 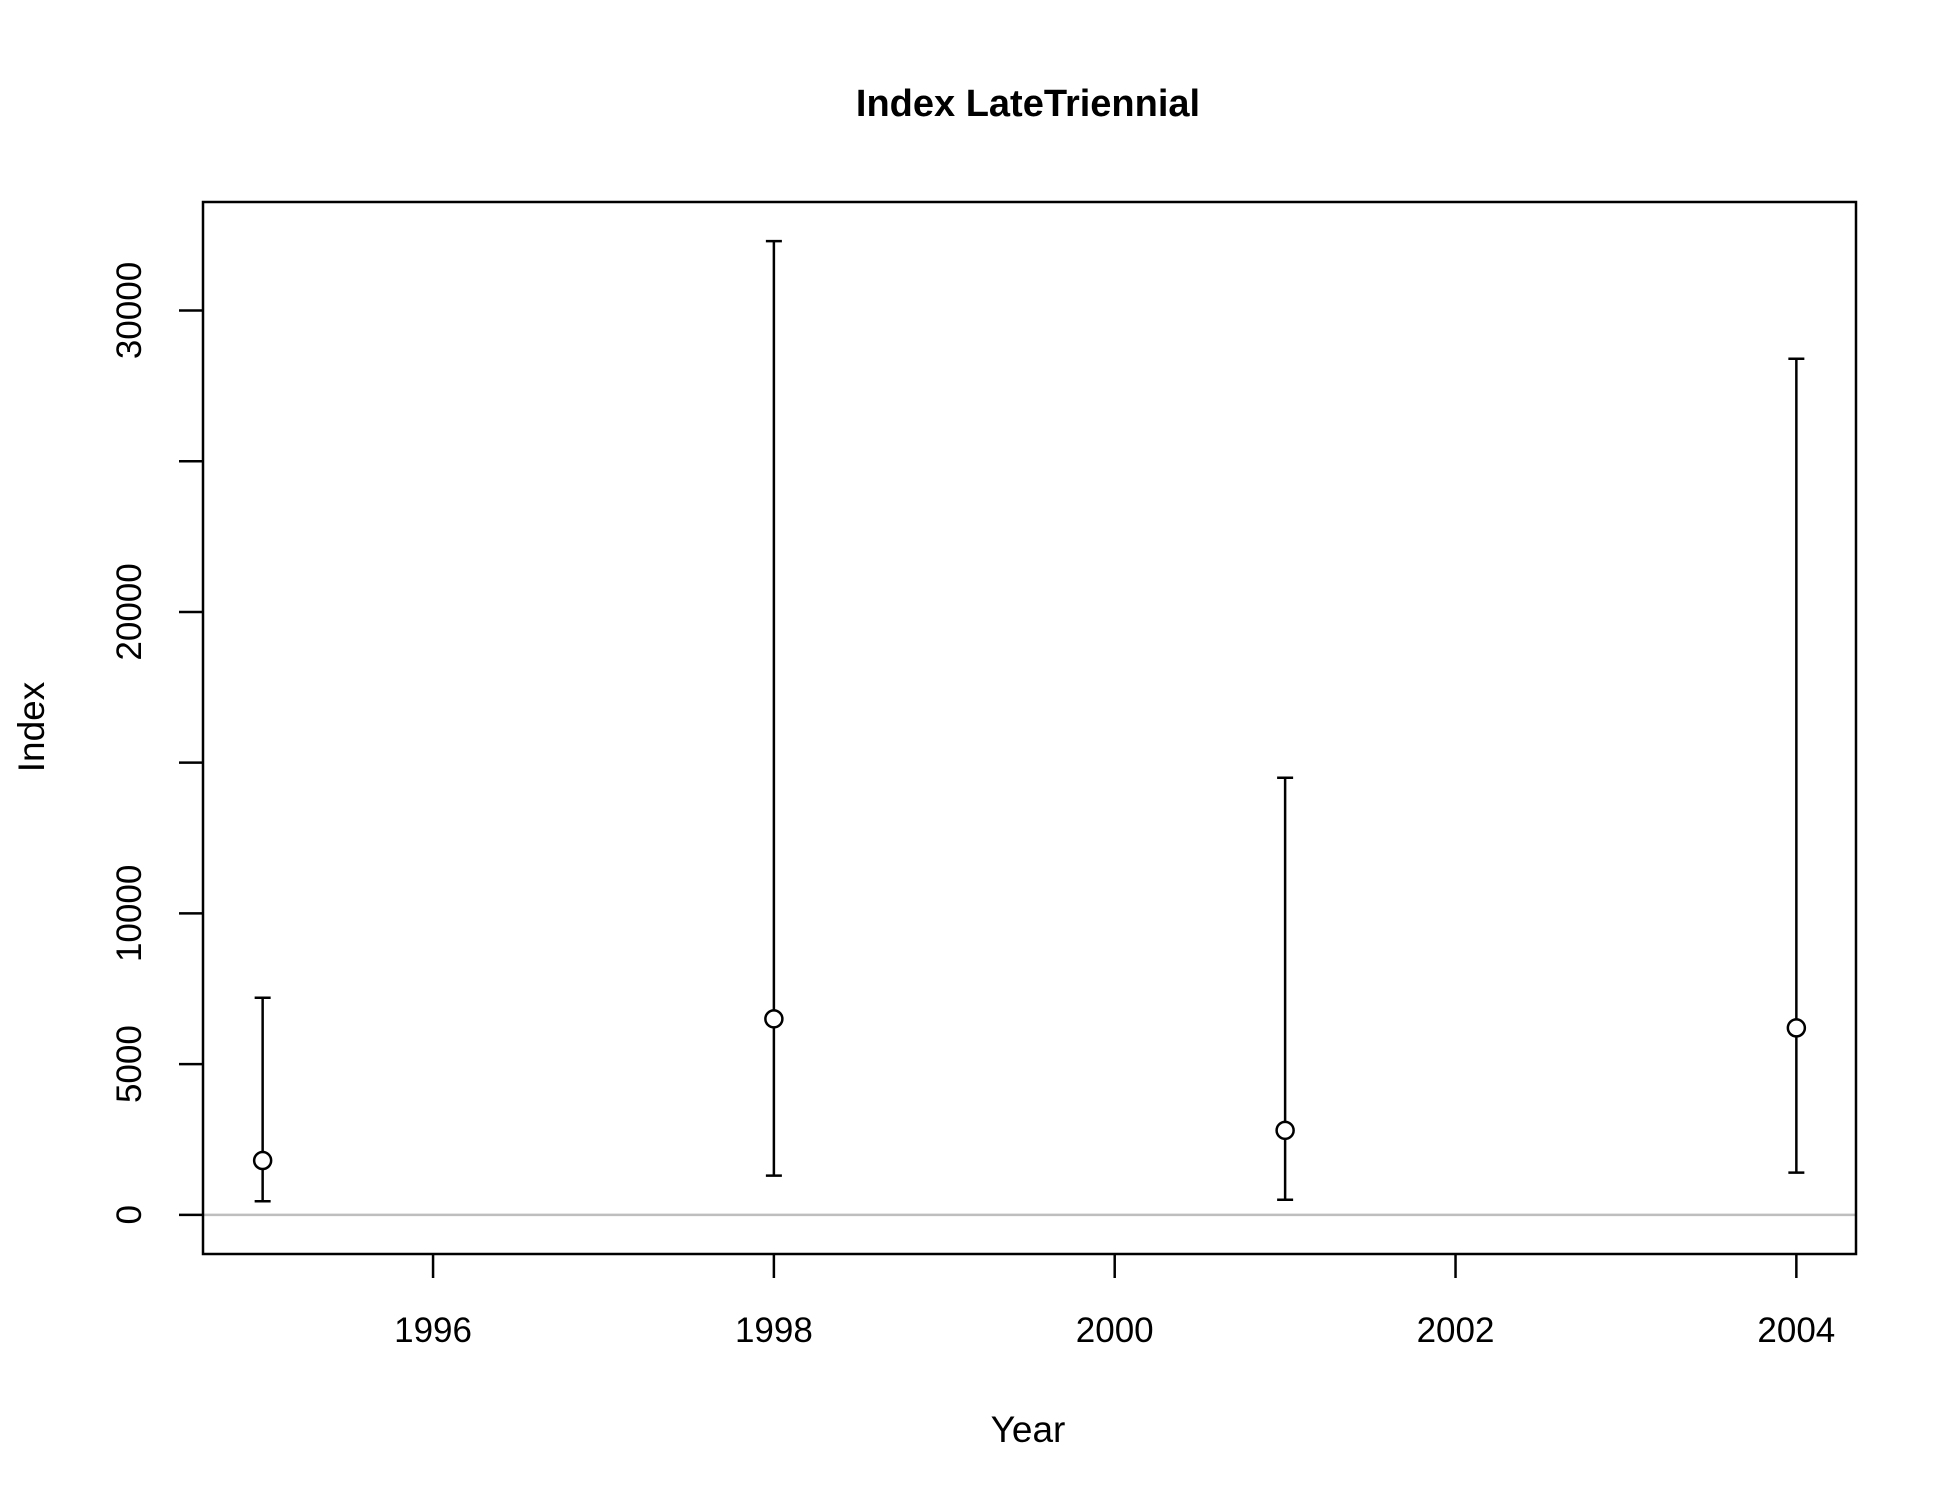 I want to click on x-tick-label: 2002, so click(x=1456, y=1330).